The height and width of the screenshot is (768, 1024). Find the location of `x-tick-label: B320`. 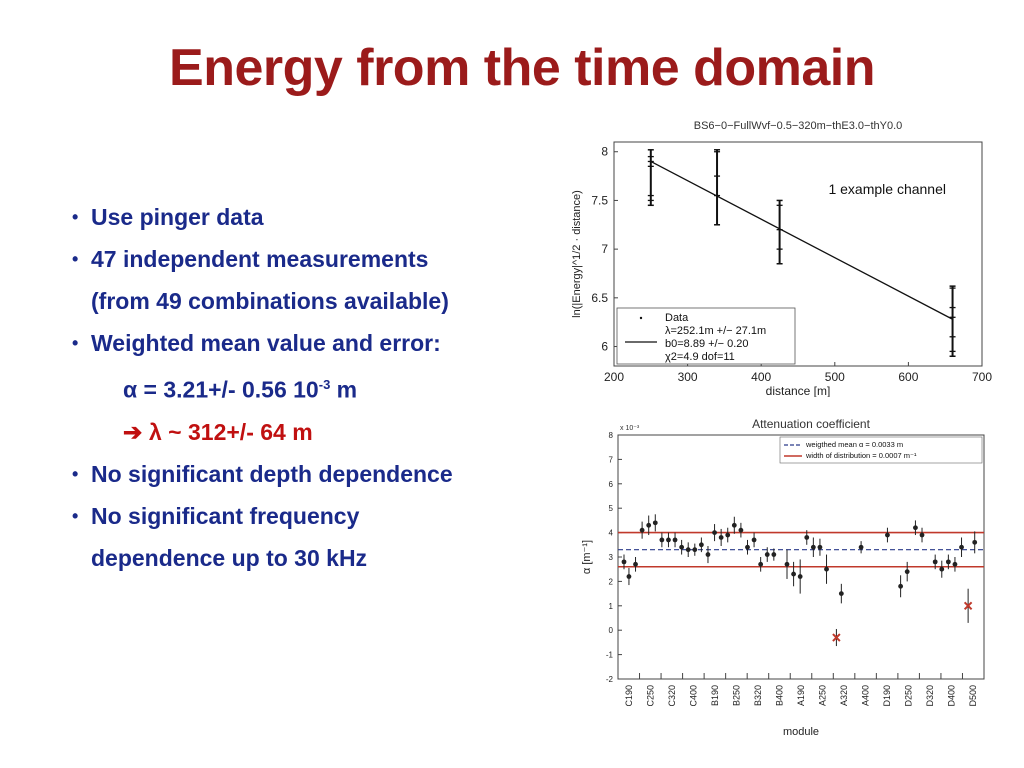

x-tick-label: B320 is located at coordinates (758, 695).